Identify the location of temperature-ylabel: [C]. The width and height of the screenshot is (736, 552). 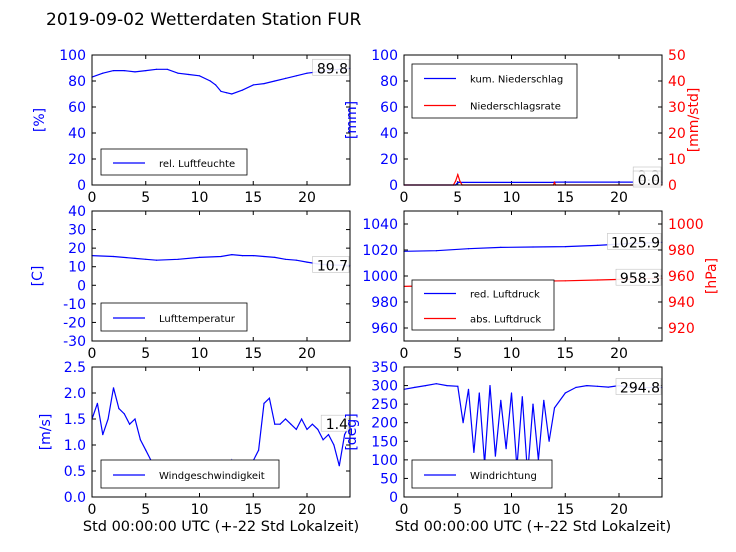
(38, 276).